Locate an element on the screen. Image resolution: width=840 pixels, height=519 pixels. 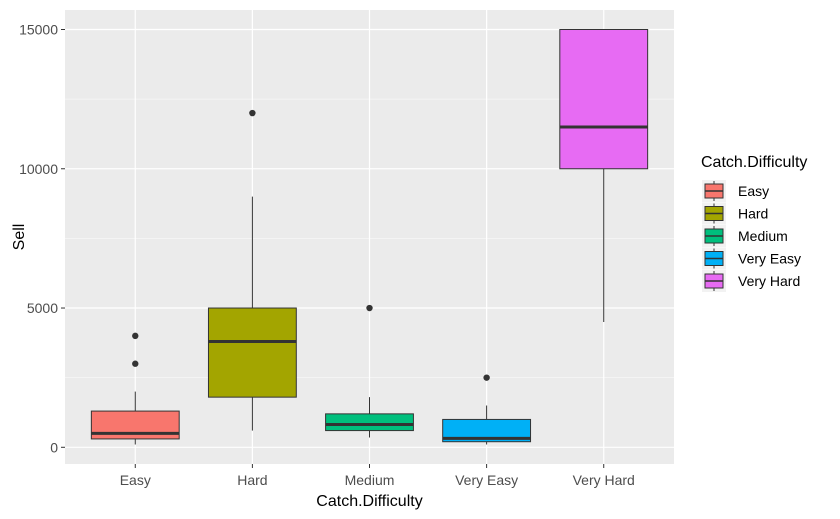
legend-label: Very Easy is located at coordinates (769, 259).